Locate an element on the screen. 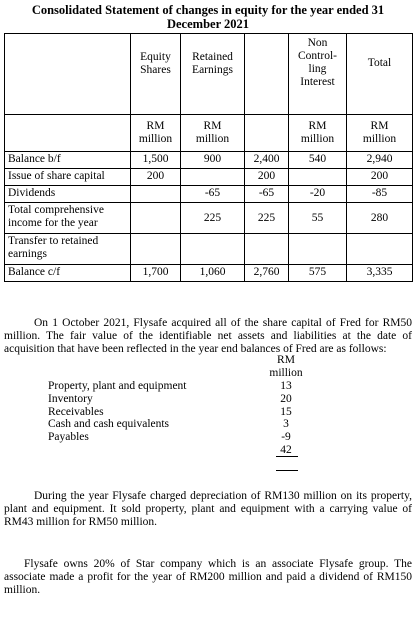 Image resolution: width=416 pixels, height=621 pixels. units-row: RM million RM million RM million RM million is located at coordinates (208, 133).